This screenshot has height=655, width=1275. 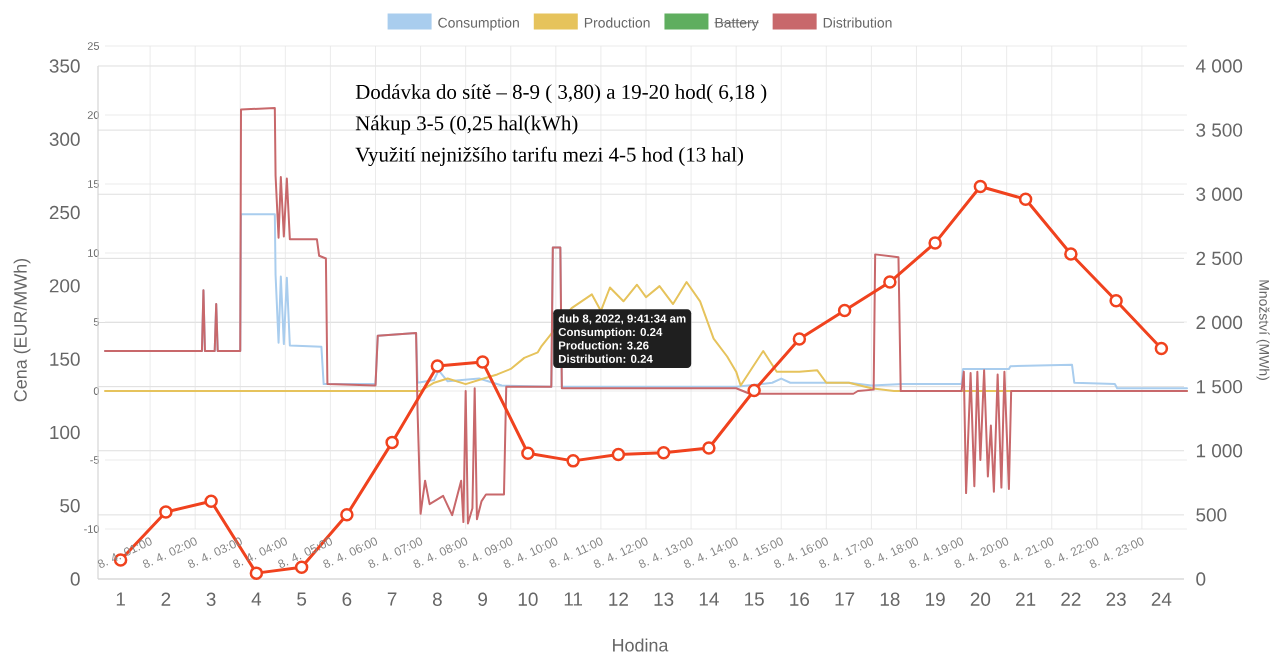 What do you see at coordinates (800, 599) in the screenshot?
I see `x-tick-label: 16` at bounding box center [800, 599].